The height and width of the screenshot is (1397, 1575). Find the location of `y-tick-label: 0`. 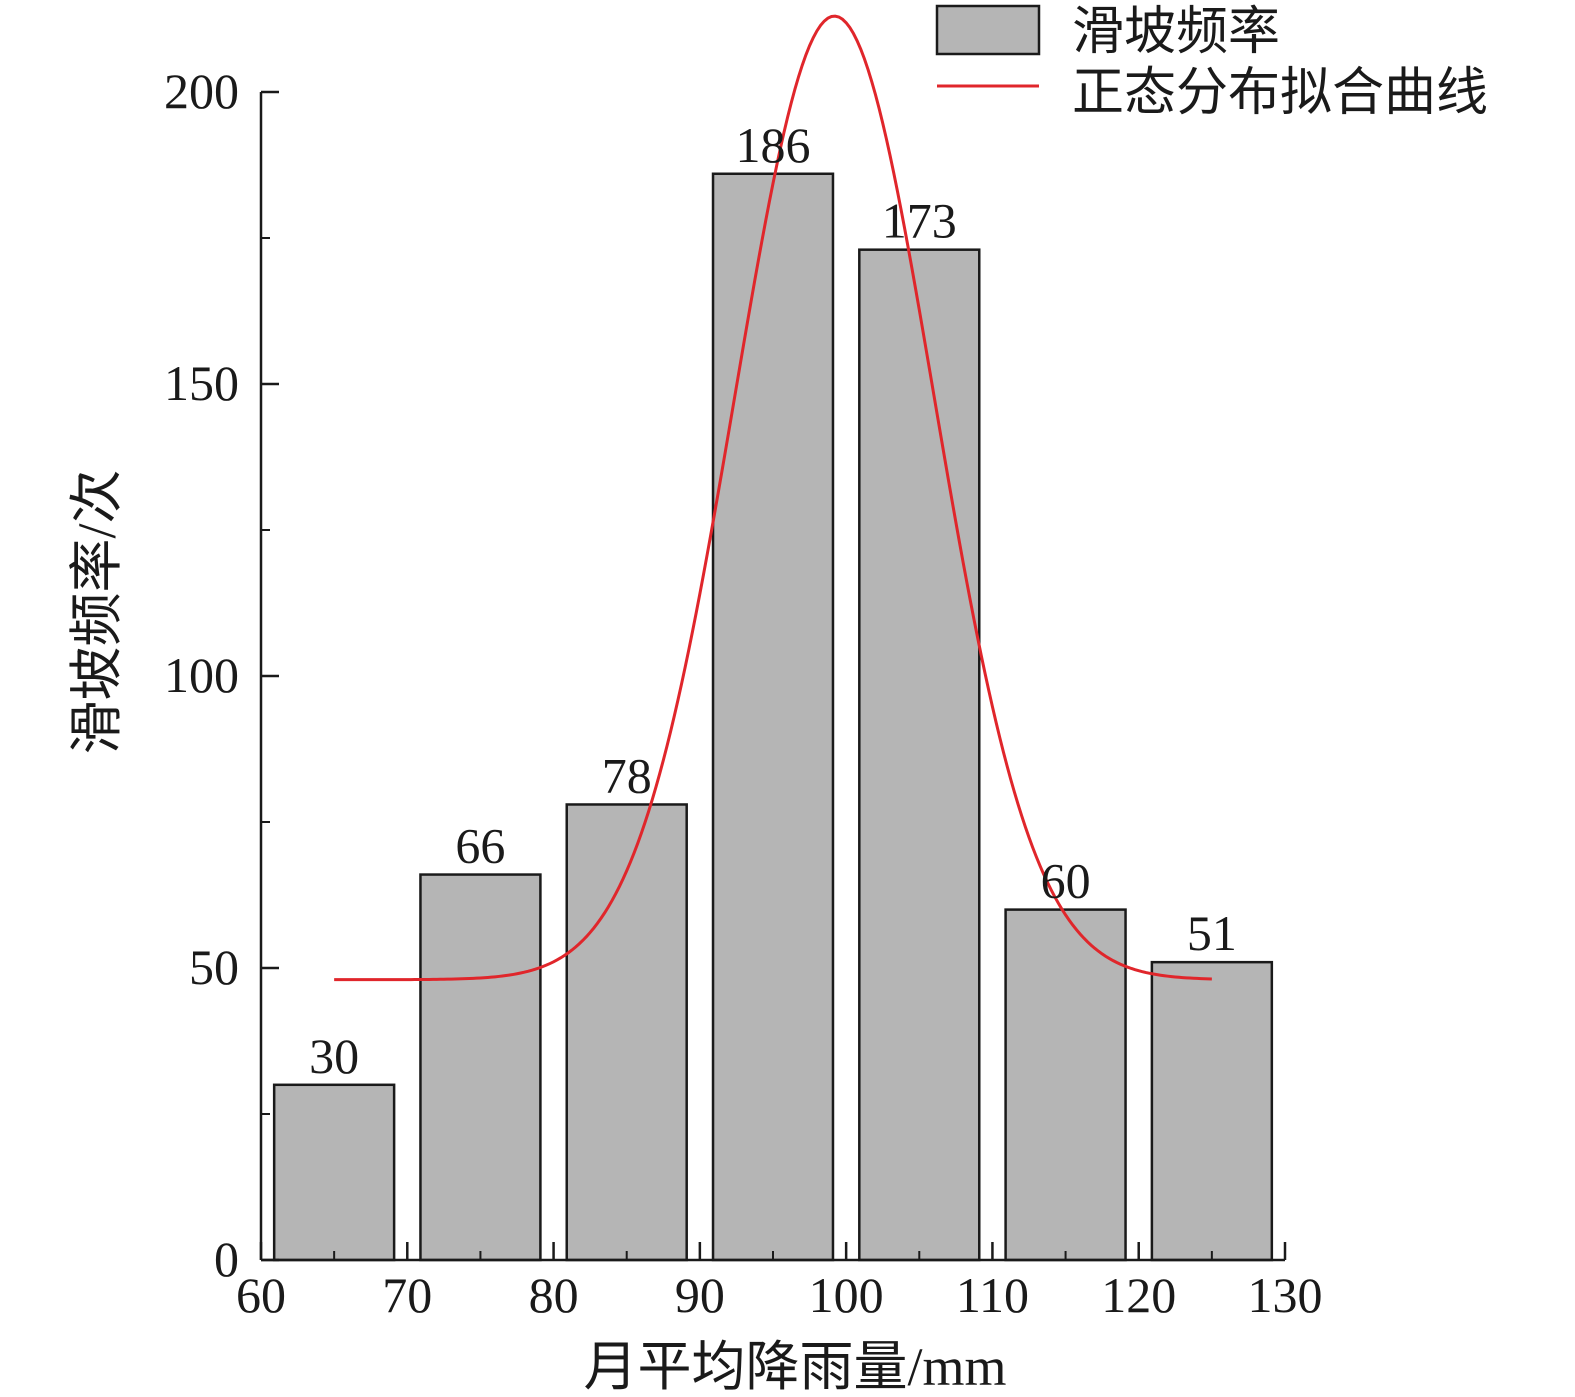

y-tick-label: 0 is located at coordinates (226, 1259).